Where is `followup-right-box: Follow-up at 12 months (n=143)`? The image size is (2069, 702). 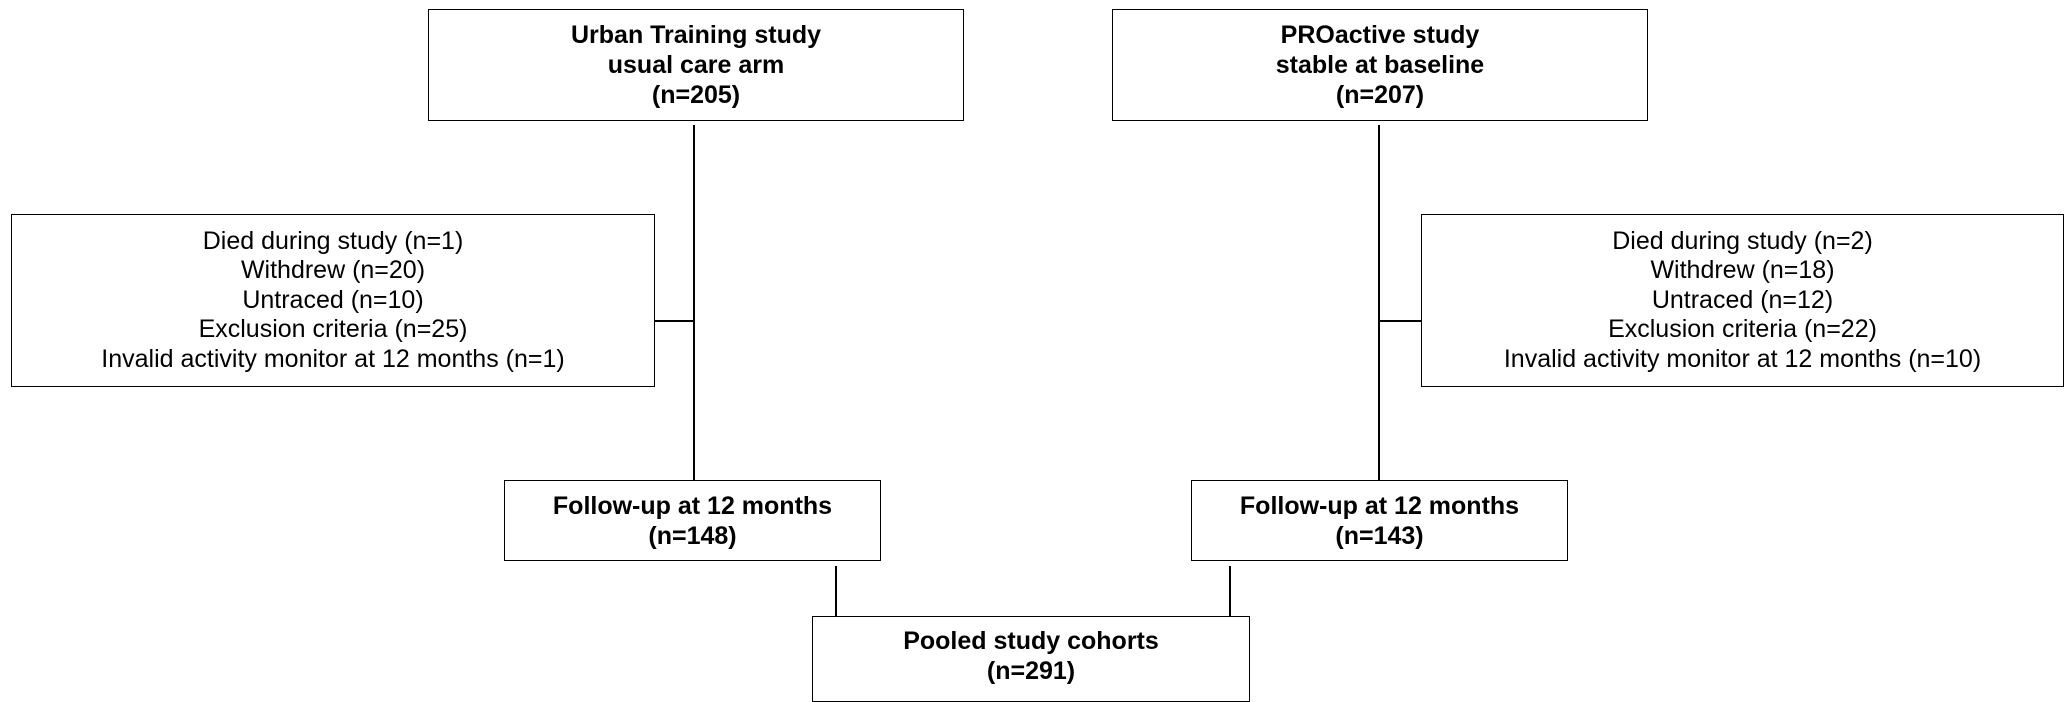
followup-right-box: Follow-up at 12 months (n=143) is located at coordinates (1379, 520).